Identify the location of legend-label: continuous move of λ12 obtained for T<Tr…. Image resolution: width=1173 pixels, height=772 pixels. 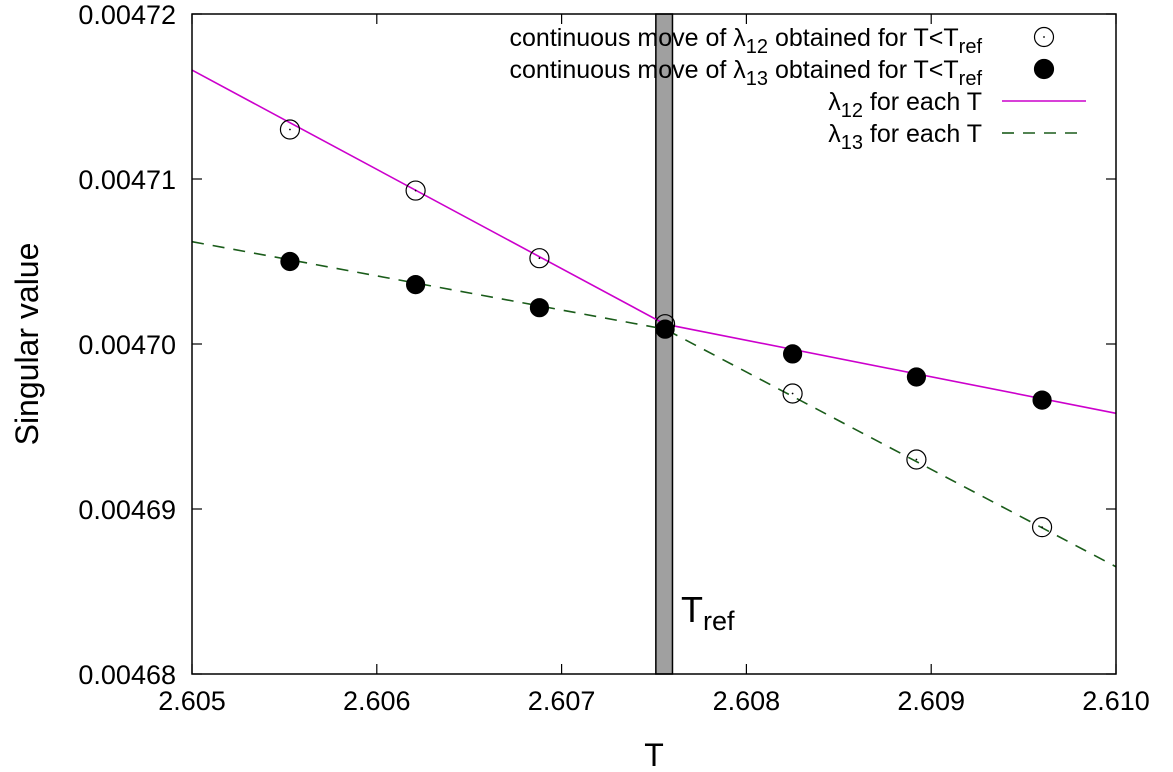
(746, 41).